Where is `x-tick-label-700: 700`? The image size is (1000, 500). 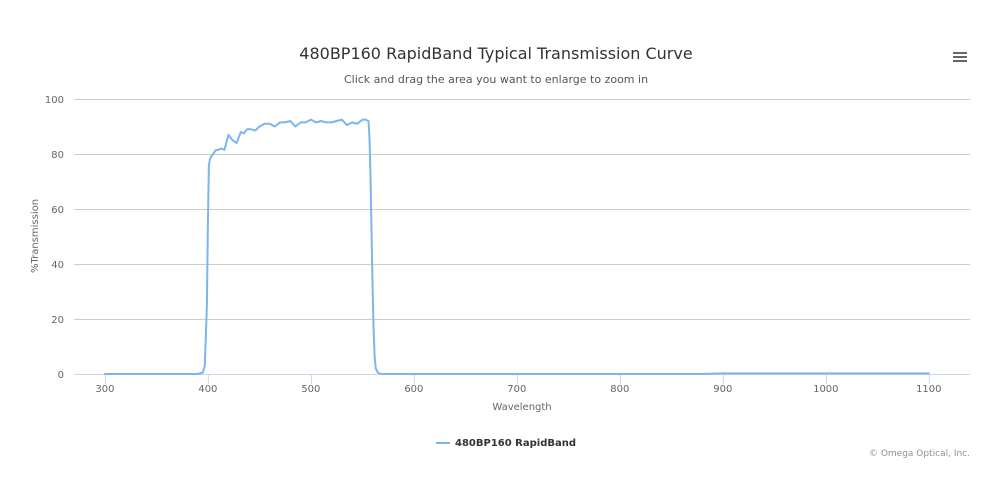
x-tick-label-700: 700 is located at coordinates (516, 389).